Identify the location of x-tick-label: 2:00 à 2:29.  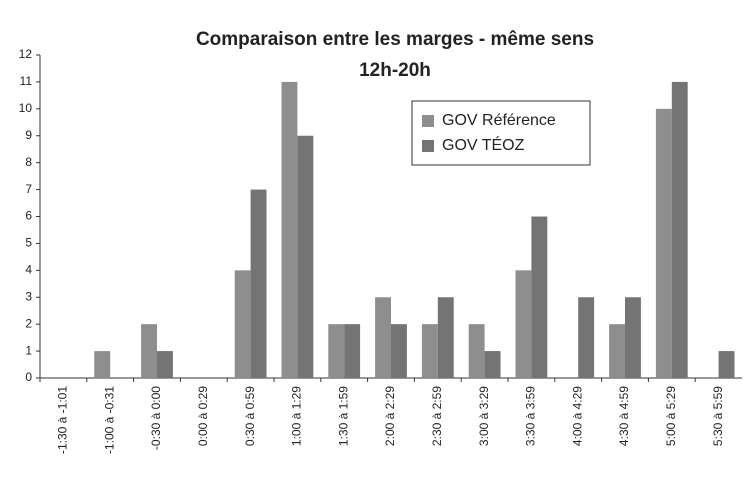
(390, 416).